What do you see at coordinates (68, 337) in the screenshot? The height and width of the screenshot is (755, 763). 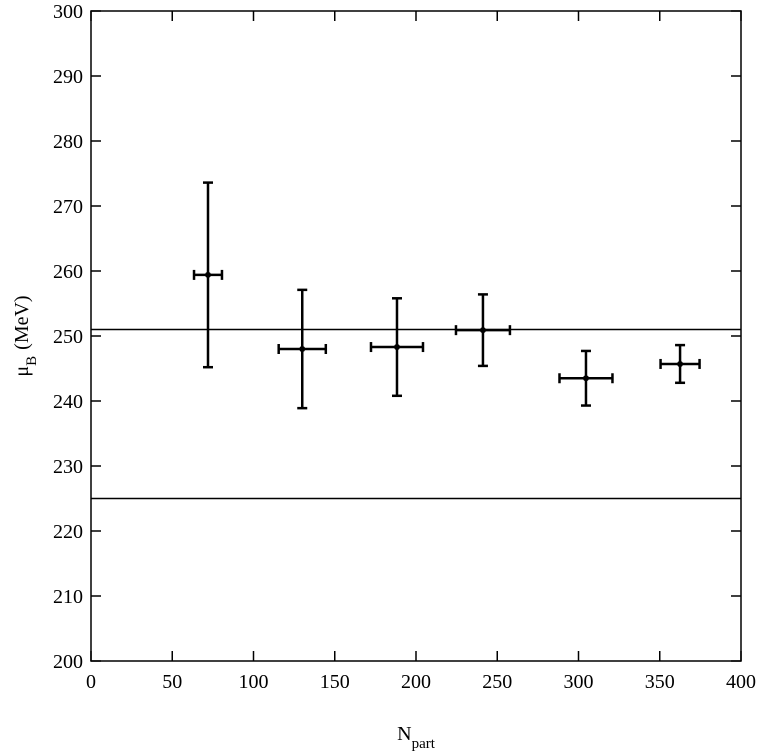 I see `y-tick-label: 250` at bounding box center [68, 337].